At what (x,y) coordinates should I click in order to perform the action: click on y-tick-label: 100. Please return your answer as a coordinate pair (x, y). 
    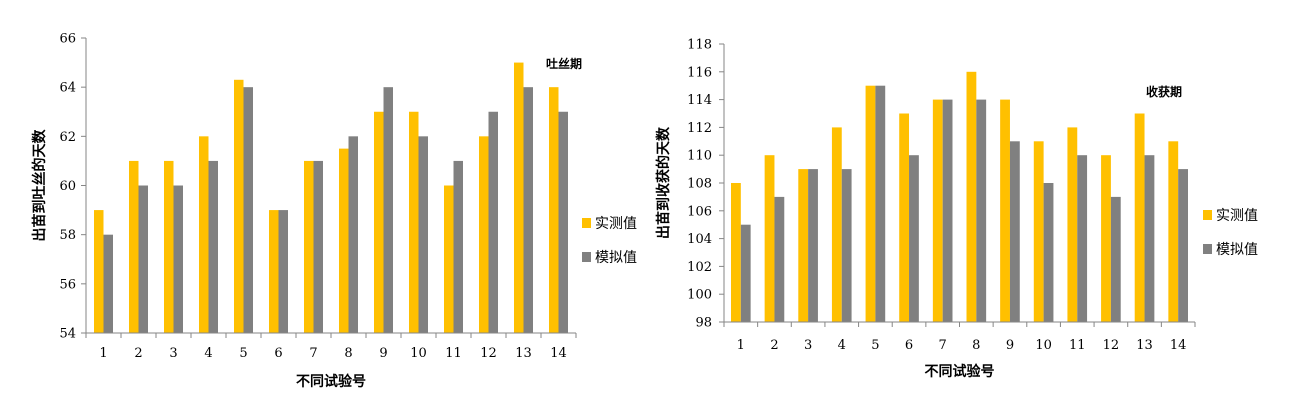
    Looking at the image, I should click on (699, 295).